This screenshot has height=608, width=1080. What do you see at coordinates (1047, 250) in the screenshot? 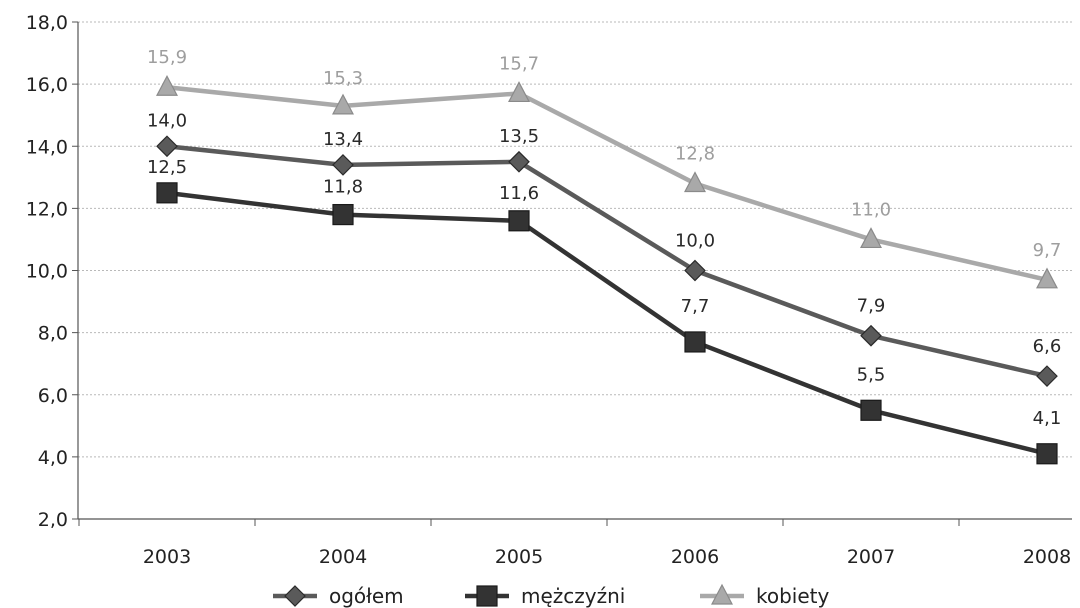
I see `data-label: 9,7` at bounding box center [1047, 250].